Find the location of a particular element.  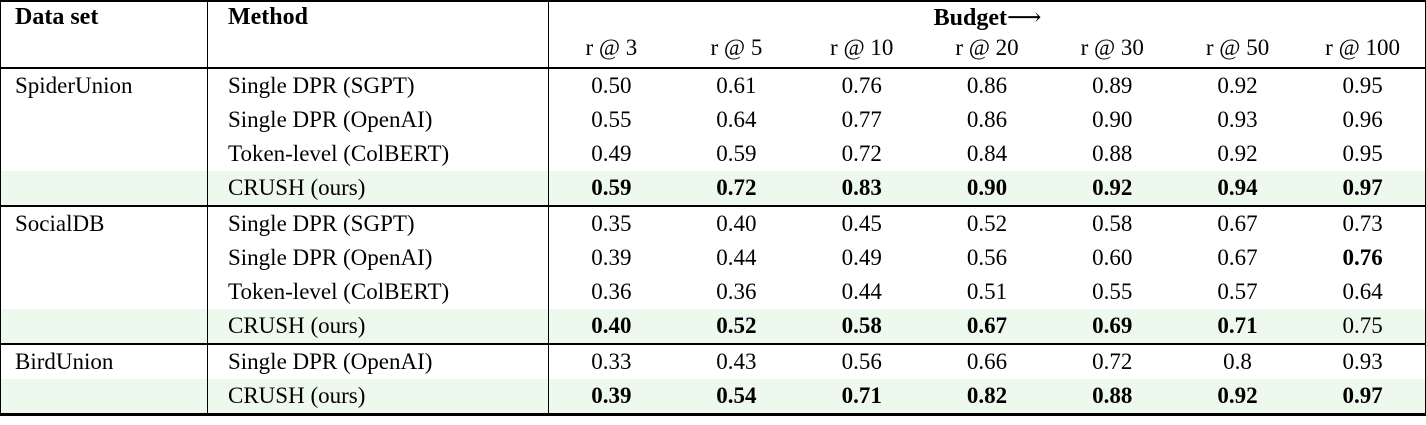

value-cell: 0.89 is located at coordinates (1112, 85).